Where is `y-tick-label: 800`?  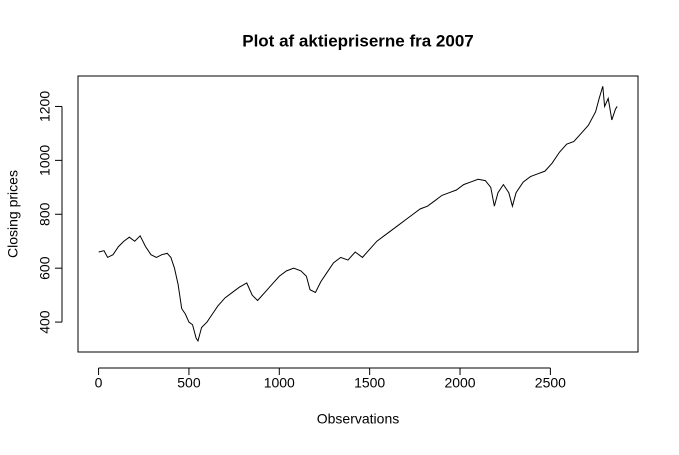
y-tick-label: 800 is located at coordinates (45, 214).